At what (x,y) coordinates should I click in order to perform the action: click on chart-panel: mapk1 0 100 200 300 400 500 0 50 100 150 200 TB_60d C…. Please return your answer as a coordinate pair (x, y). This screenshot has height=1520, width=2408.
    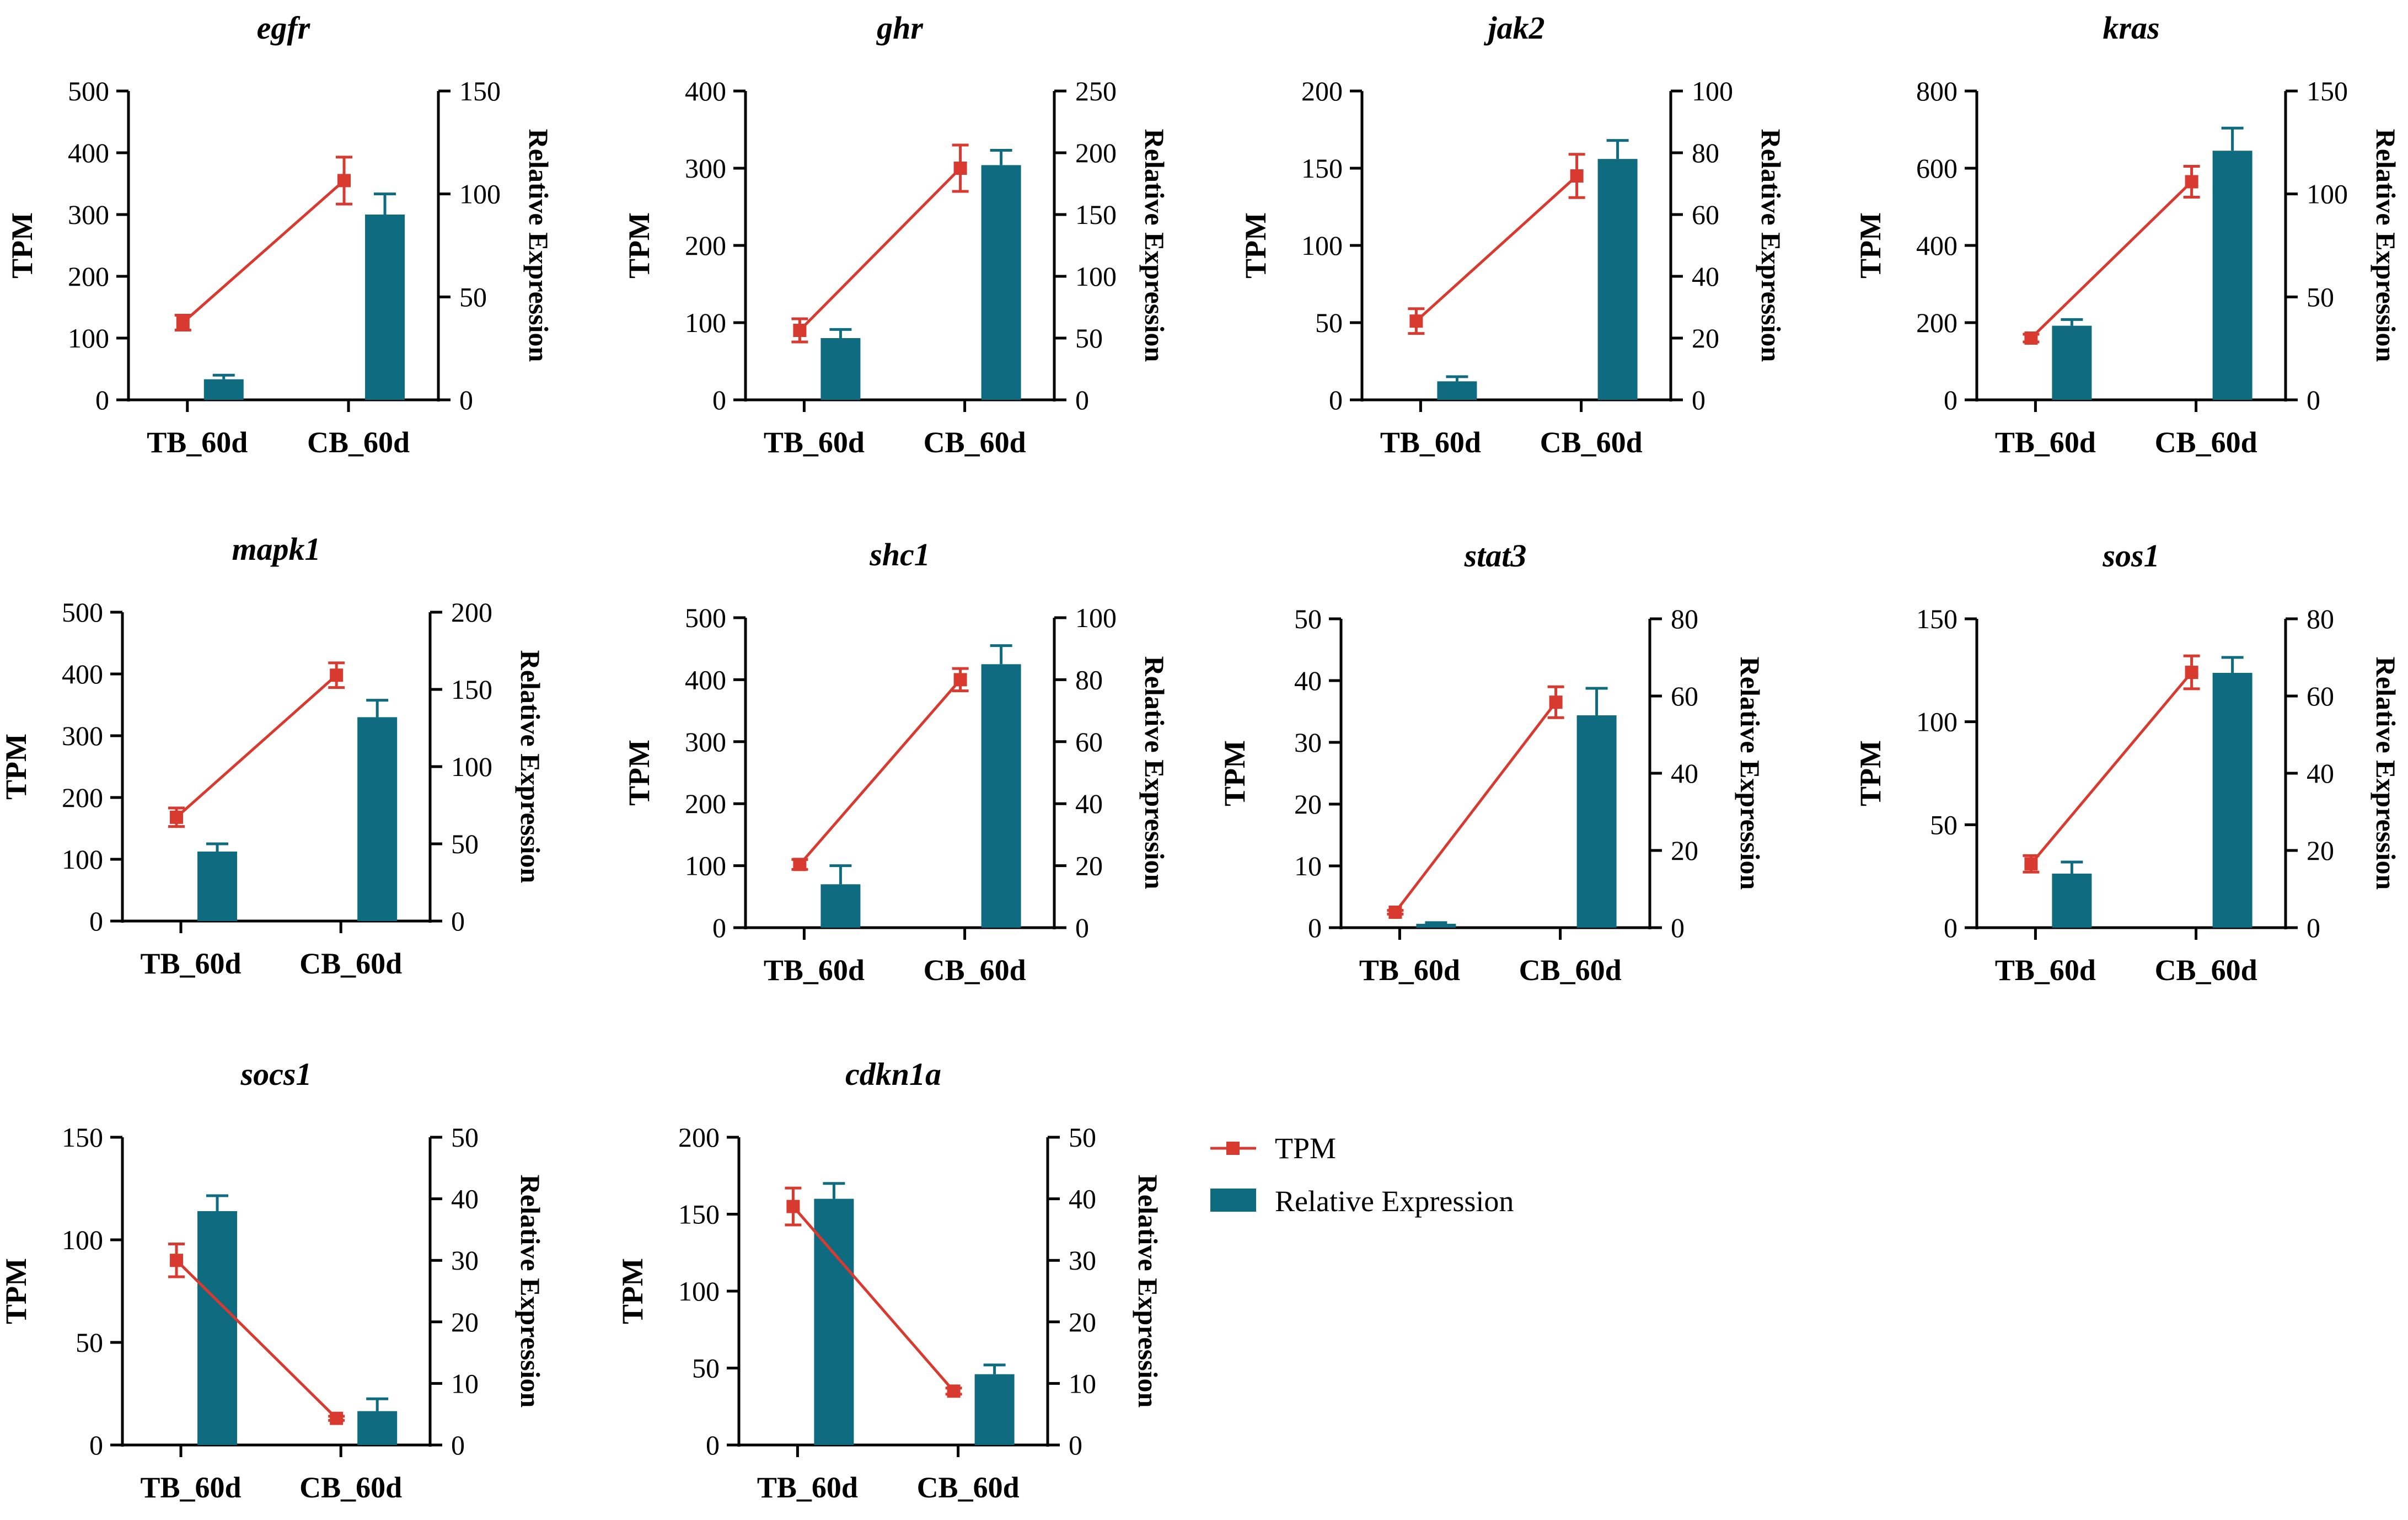
    Looking at the image, I should click on (273, 755).